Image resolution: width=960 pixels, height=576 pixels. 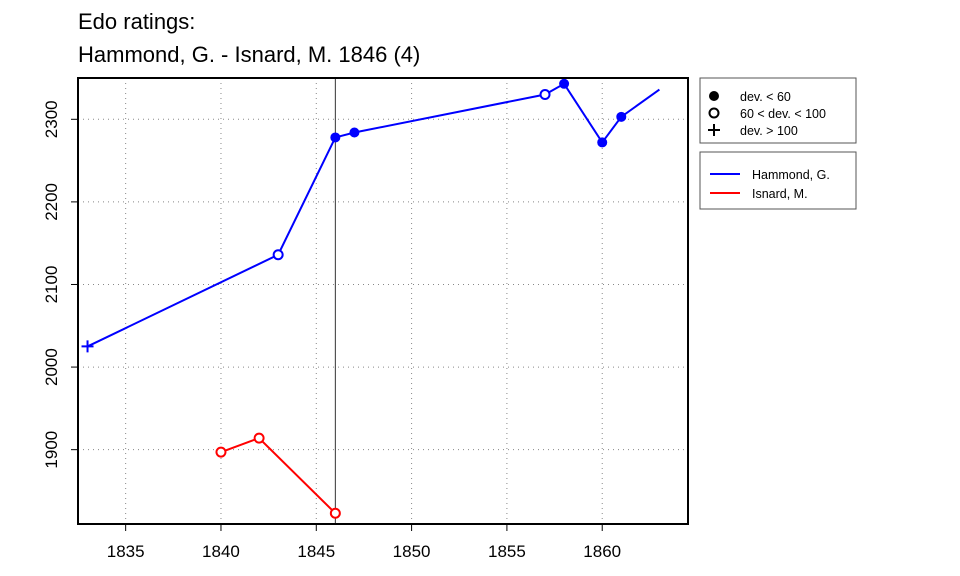 What do you see at coordinates (765, 97) in the screenshot?
I see `legend-marker-label-filled: dev. < 60` at bounding box center [765, 97].